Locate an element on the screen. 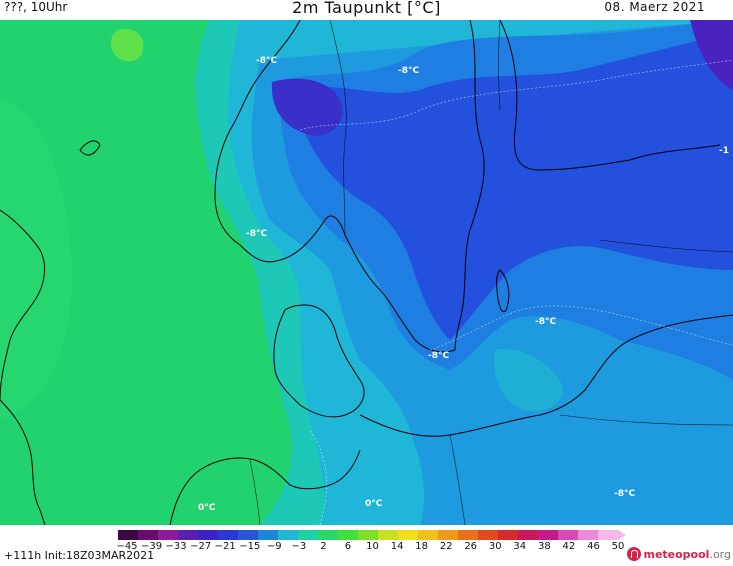 The width and height of the screenshot is (733, 566). color-scale-tick-label: −27 is located at coordinates (201, 546).